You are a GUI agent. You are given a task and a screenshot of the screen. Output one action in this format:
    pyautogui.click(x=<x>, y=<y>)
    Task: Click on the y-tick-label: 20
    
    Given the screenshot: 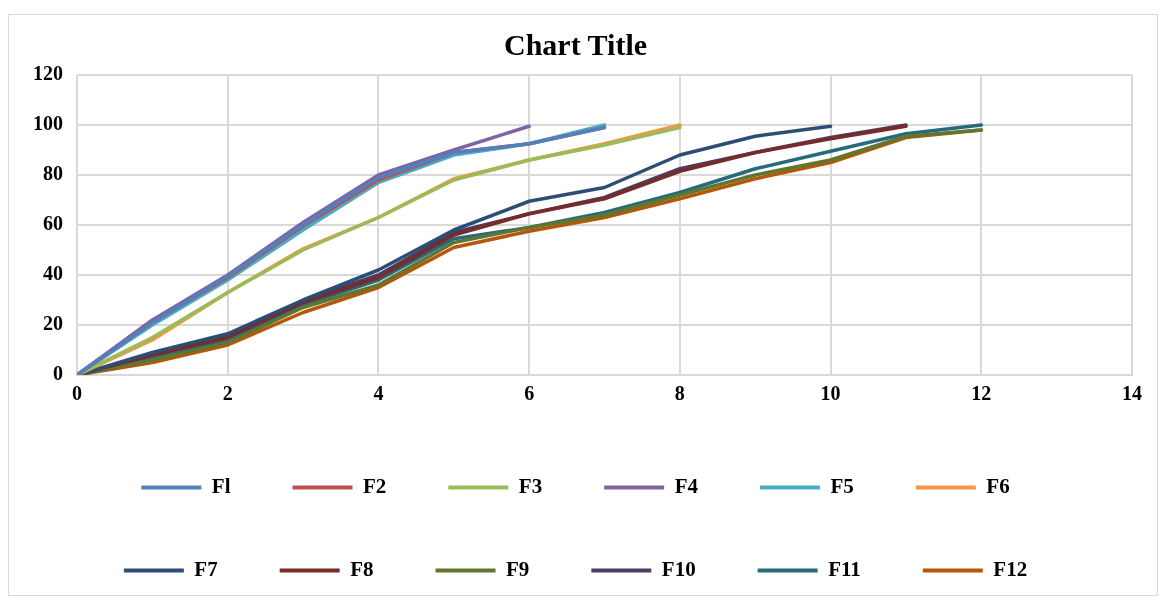 What is the action you would take?
    pyautogui.click(x=53, y=323)
    